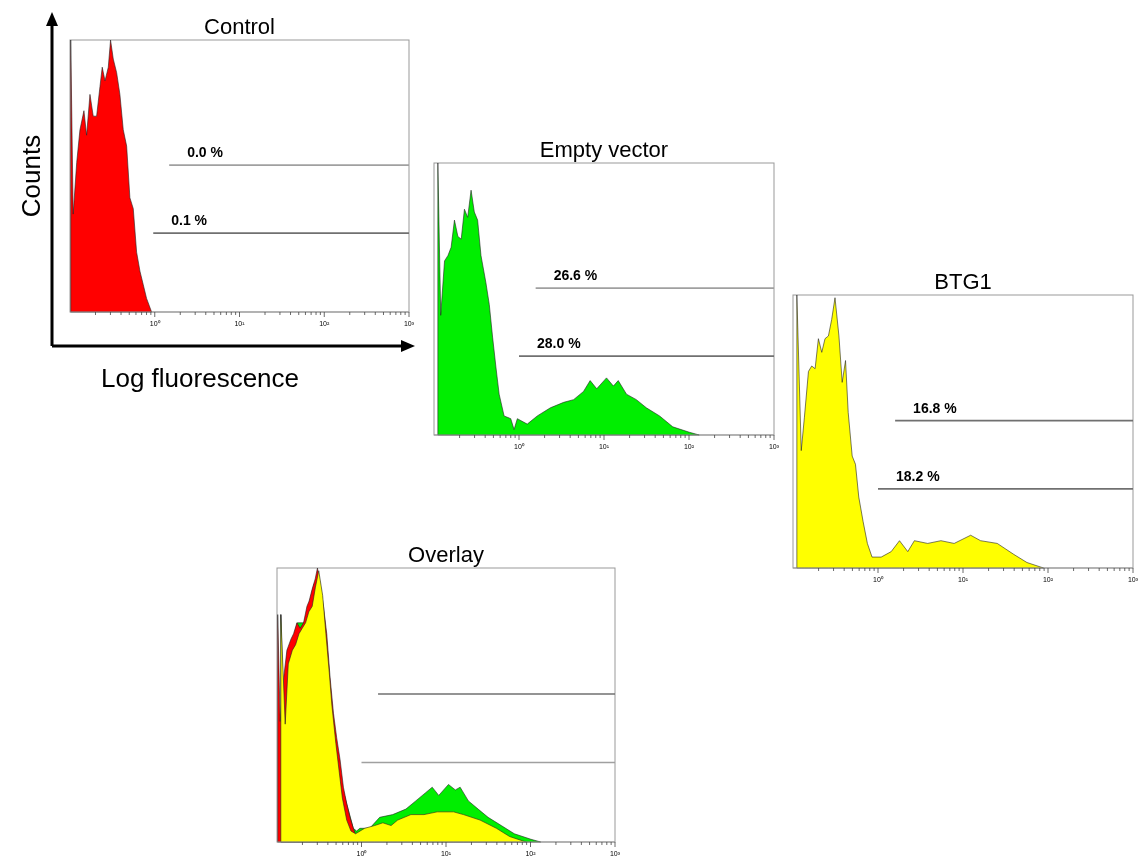  What do you see at coordinates (205, 152) in the screenshot?
I see `annotation: 0.0 %` at bounding box center [205, 152].